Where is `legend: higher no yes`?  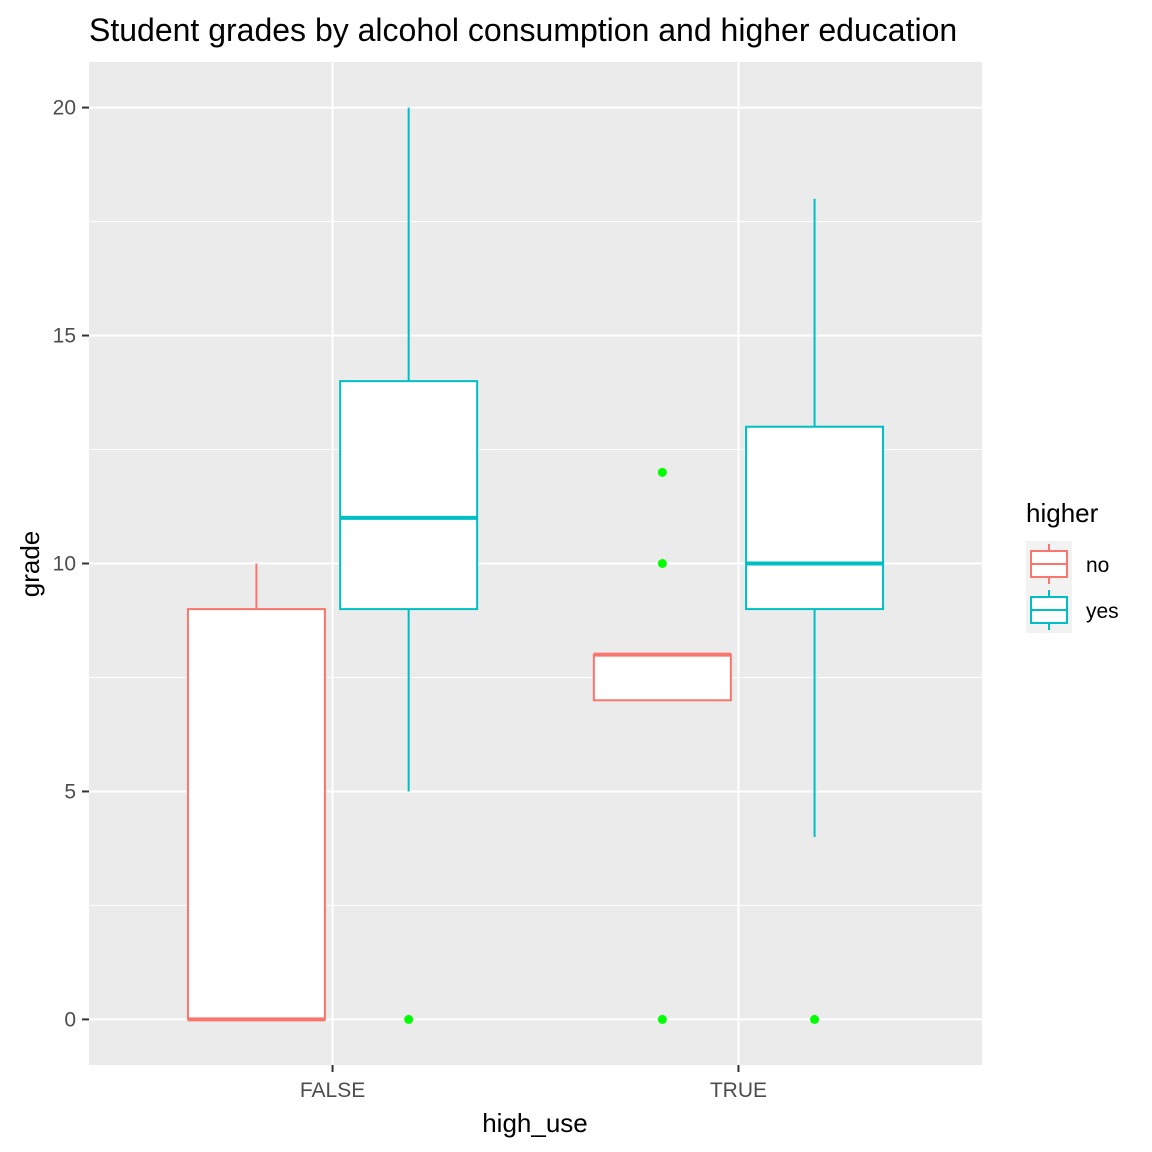 legend: higher no yes is located at coordinates (1072, 565).